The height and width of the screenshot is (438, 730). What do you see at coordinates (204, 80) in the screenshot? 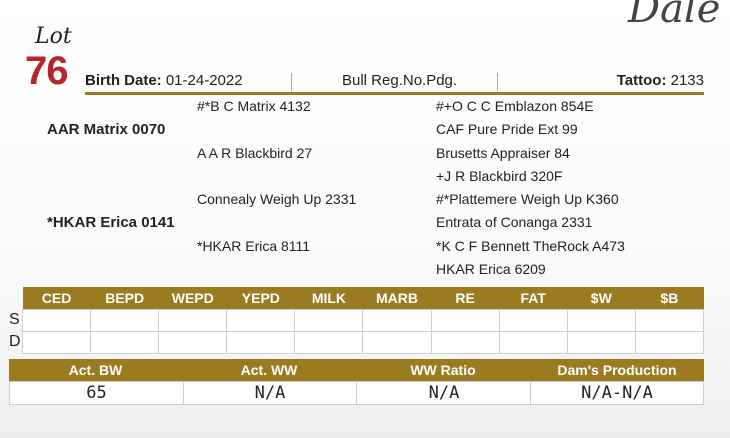
I see `birth-date-value: 01-24-2022` at bounding box center [204, 80].